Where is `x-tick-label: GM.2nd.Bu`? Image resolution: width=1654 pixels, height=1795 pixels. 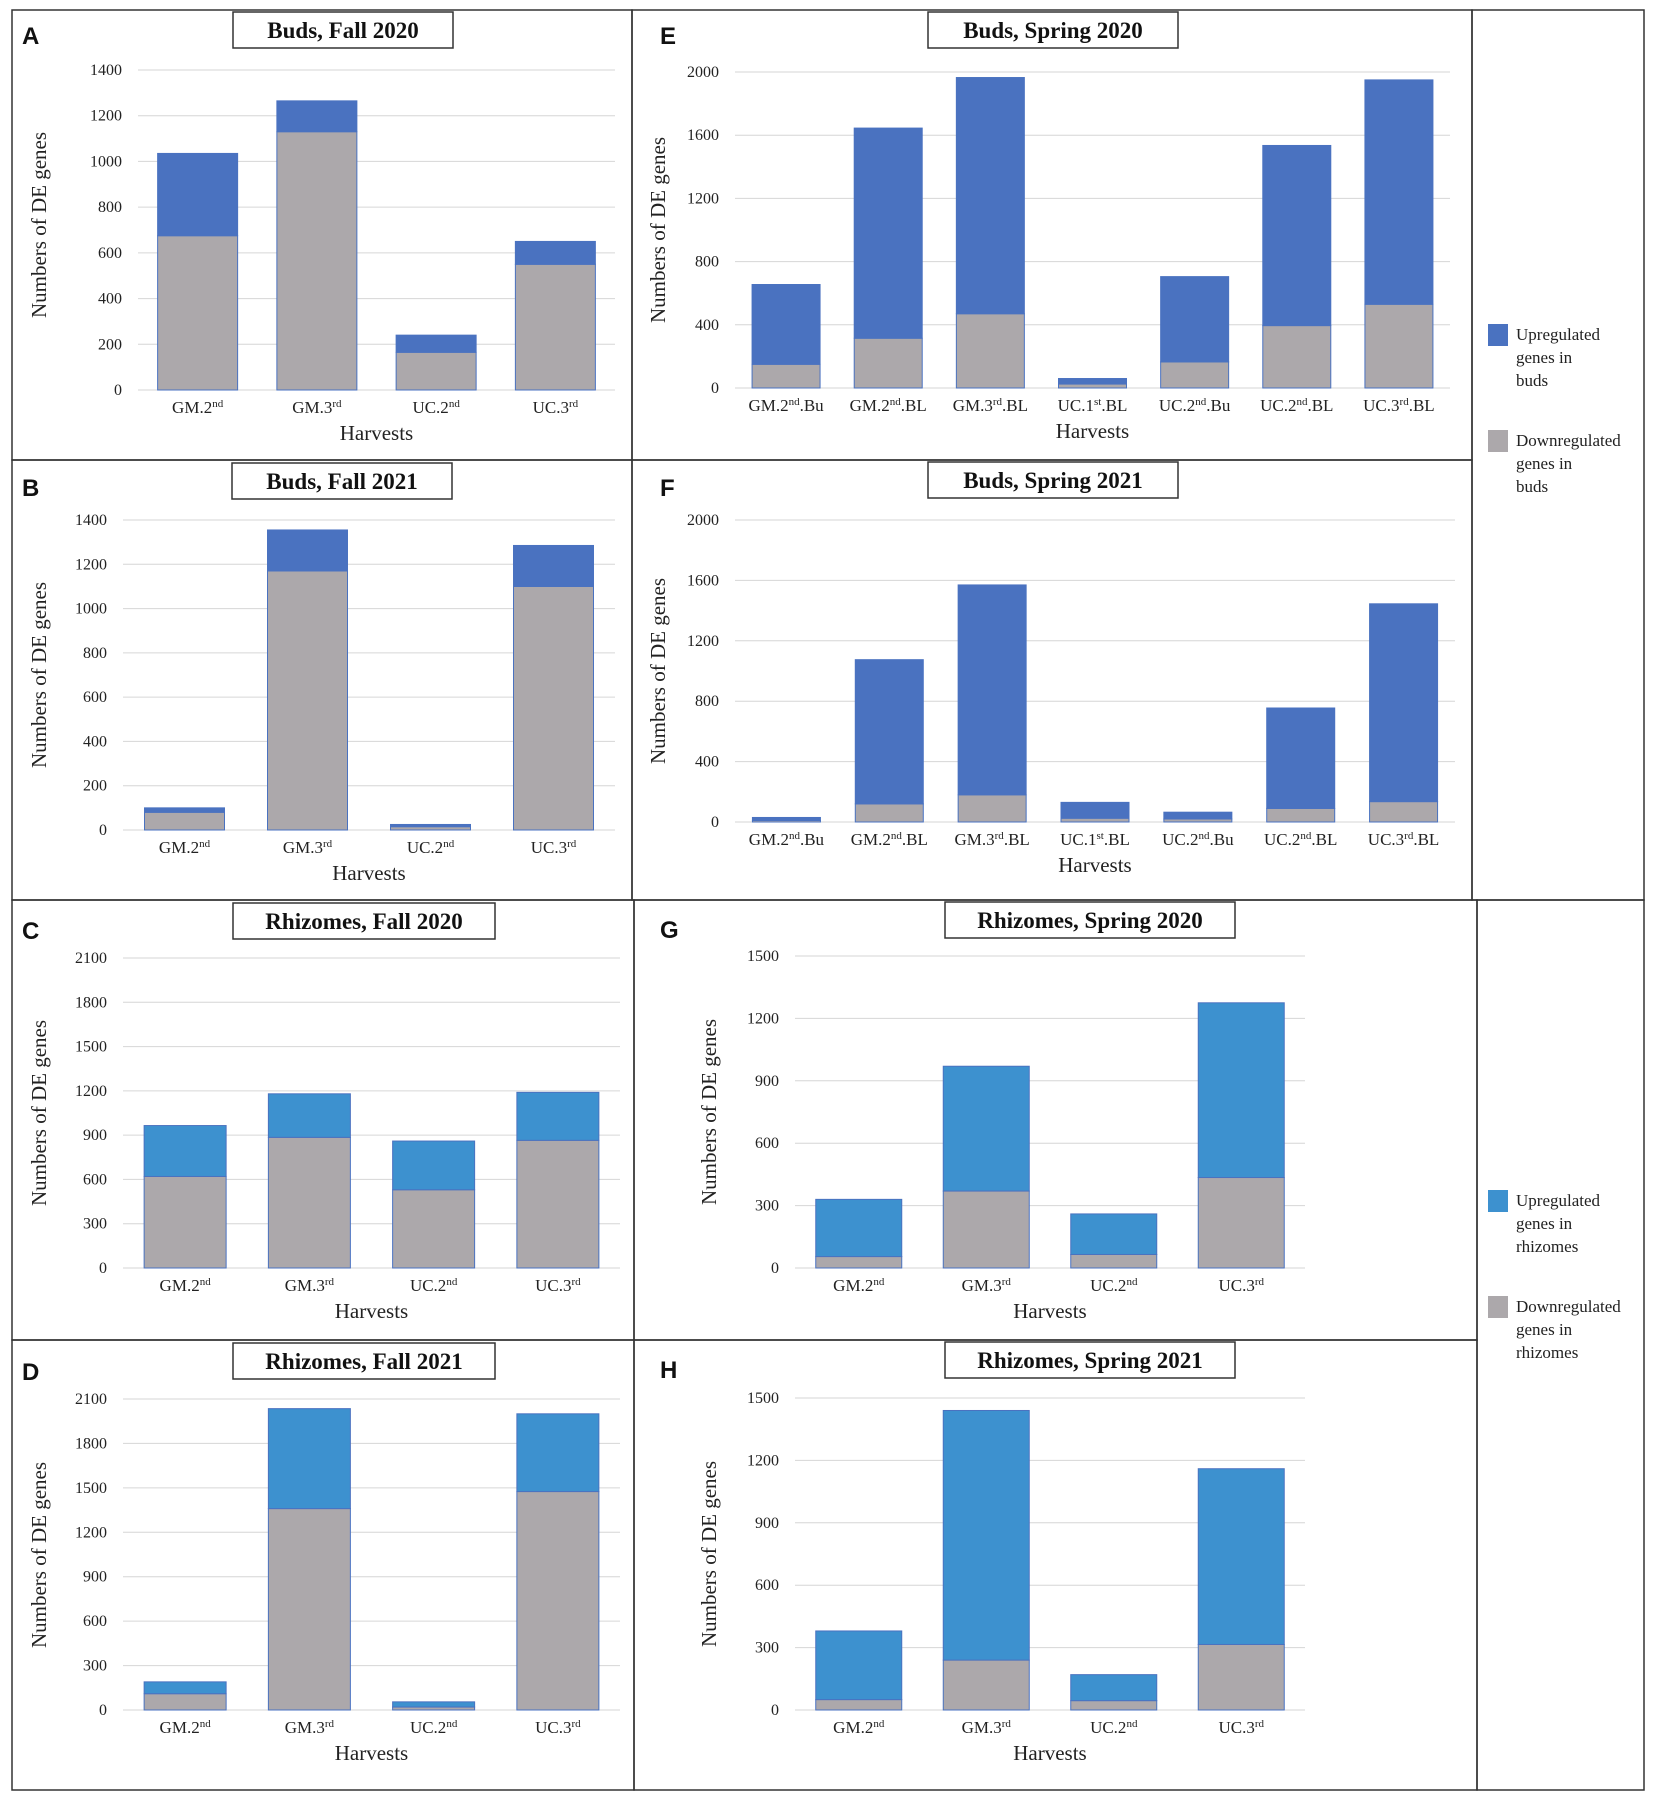 x-tick-label: GM.2nd.Bu is located at coordinates (787, 839).